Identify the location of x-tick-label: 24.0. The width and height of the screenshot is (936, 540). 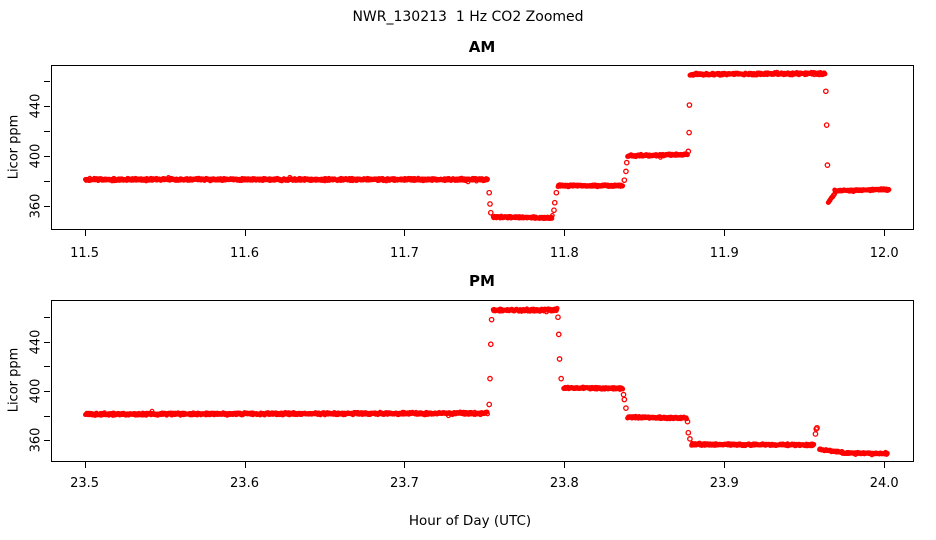
(884, 483).